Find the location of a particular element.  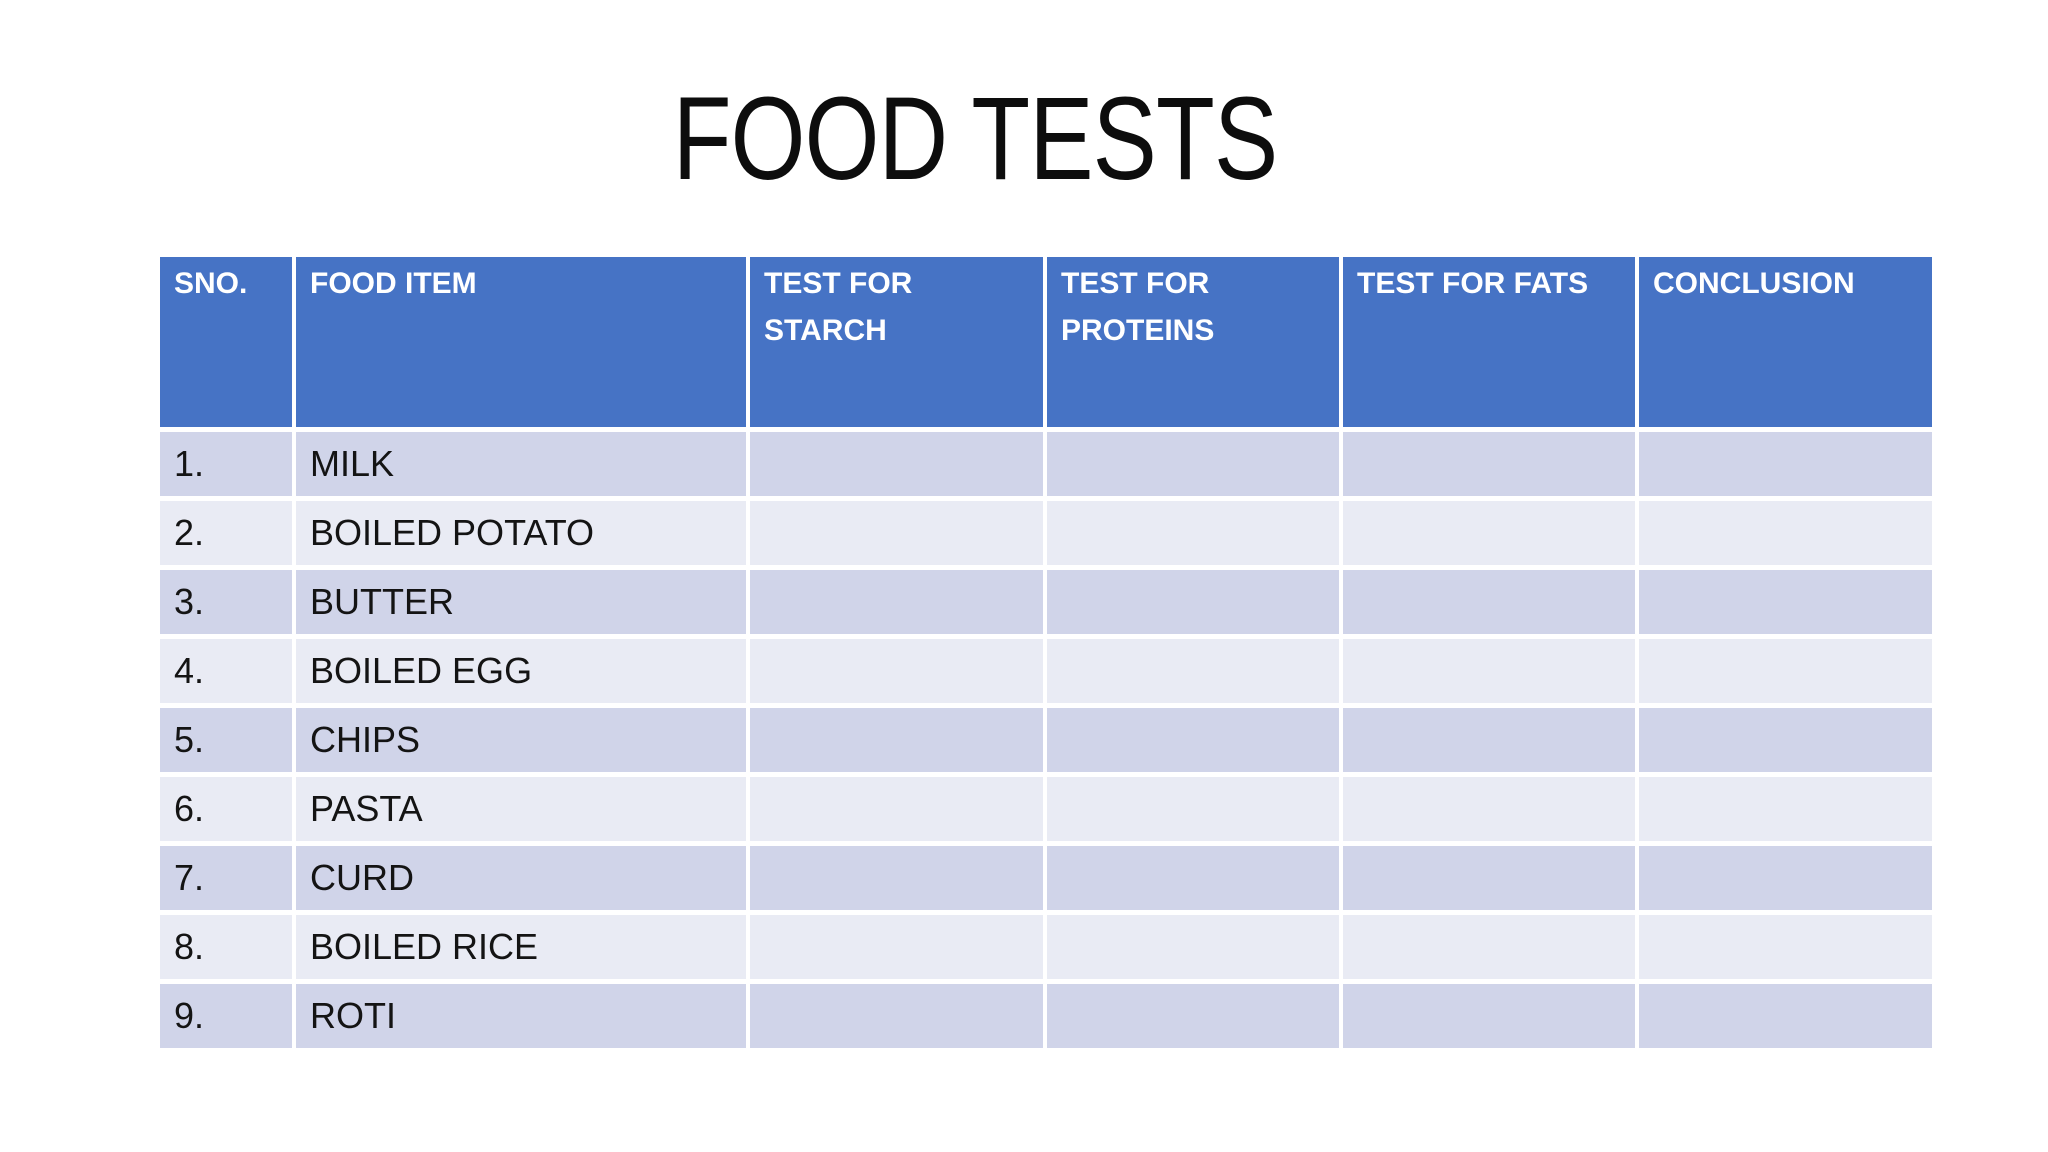

table-row: 5. CHIPS is located at coordinates (1046, 740).